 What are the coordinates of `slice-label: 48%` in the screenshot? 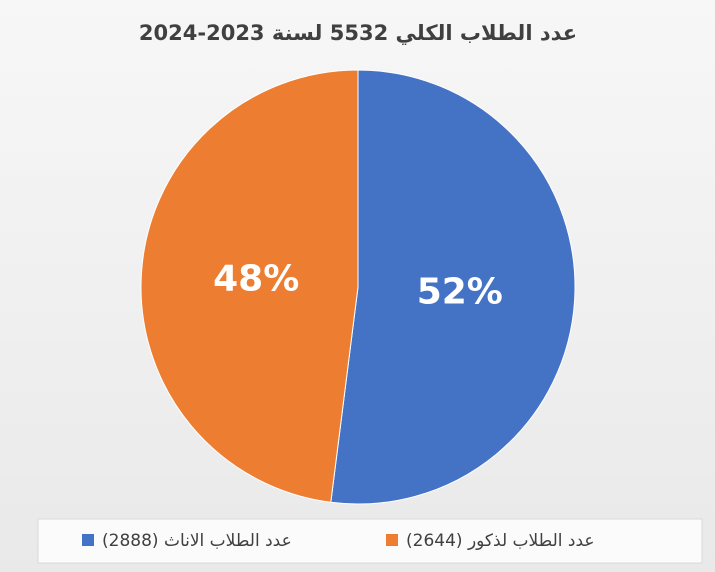 It's located at (256, 279).